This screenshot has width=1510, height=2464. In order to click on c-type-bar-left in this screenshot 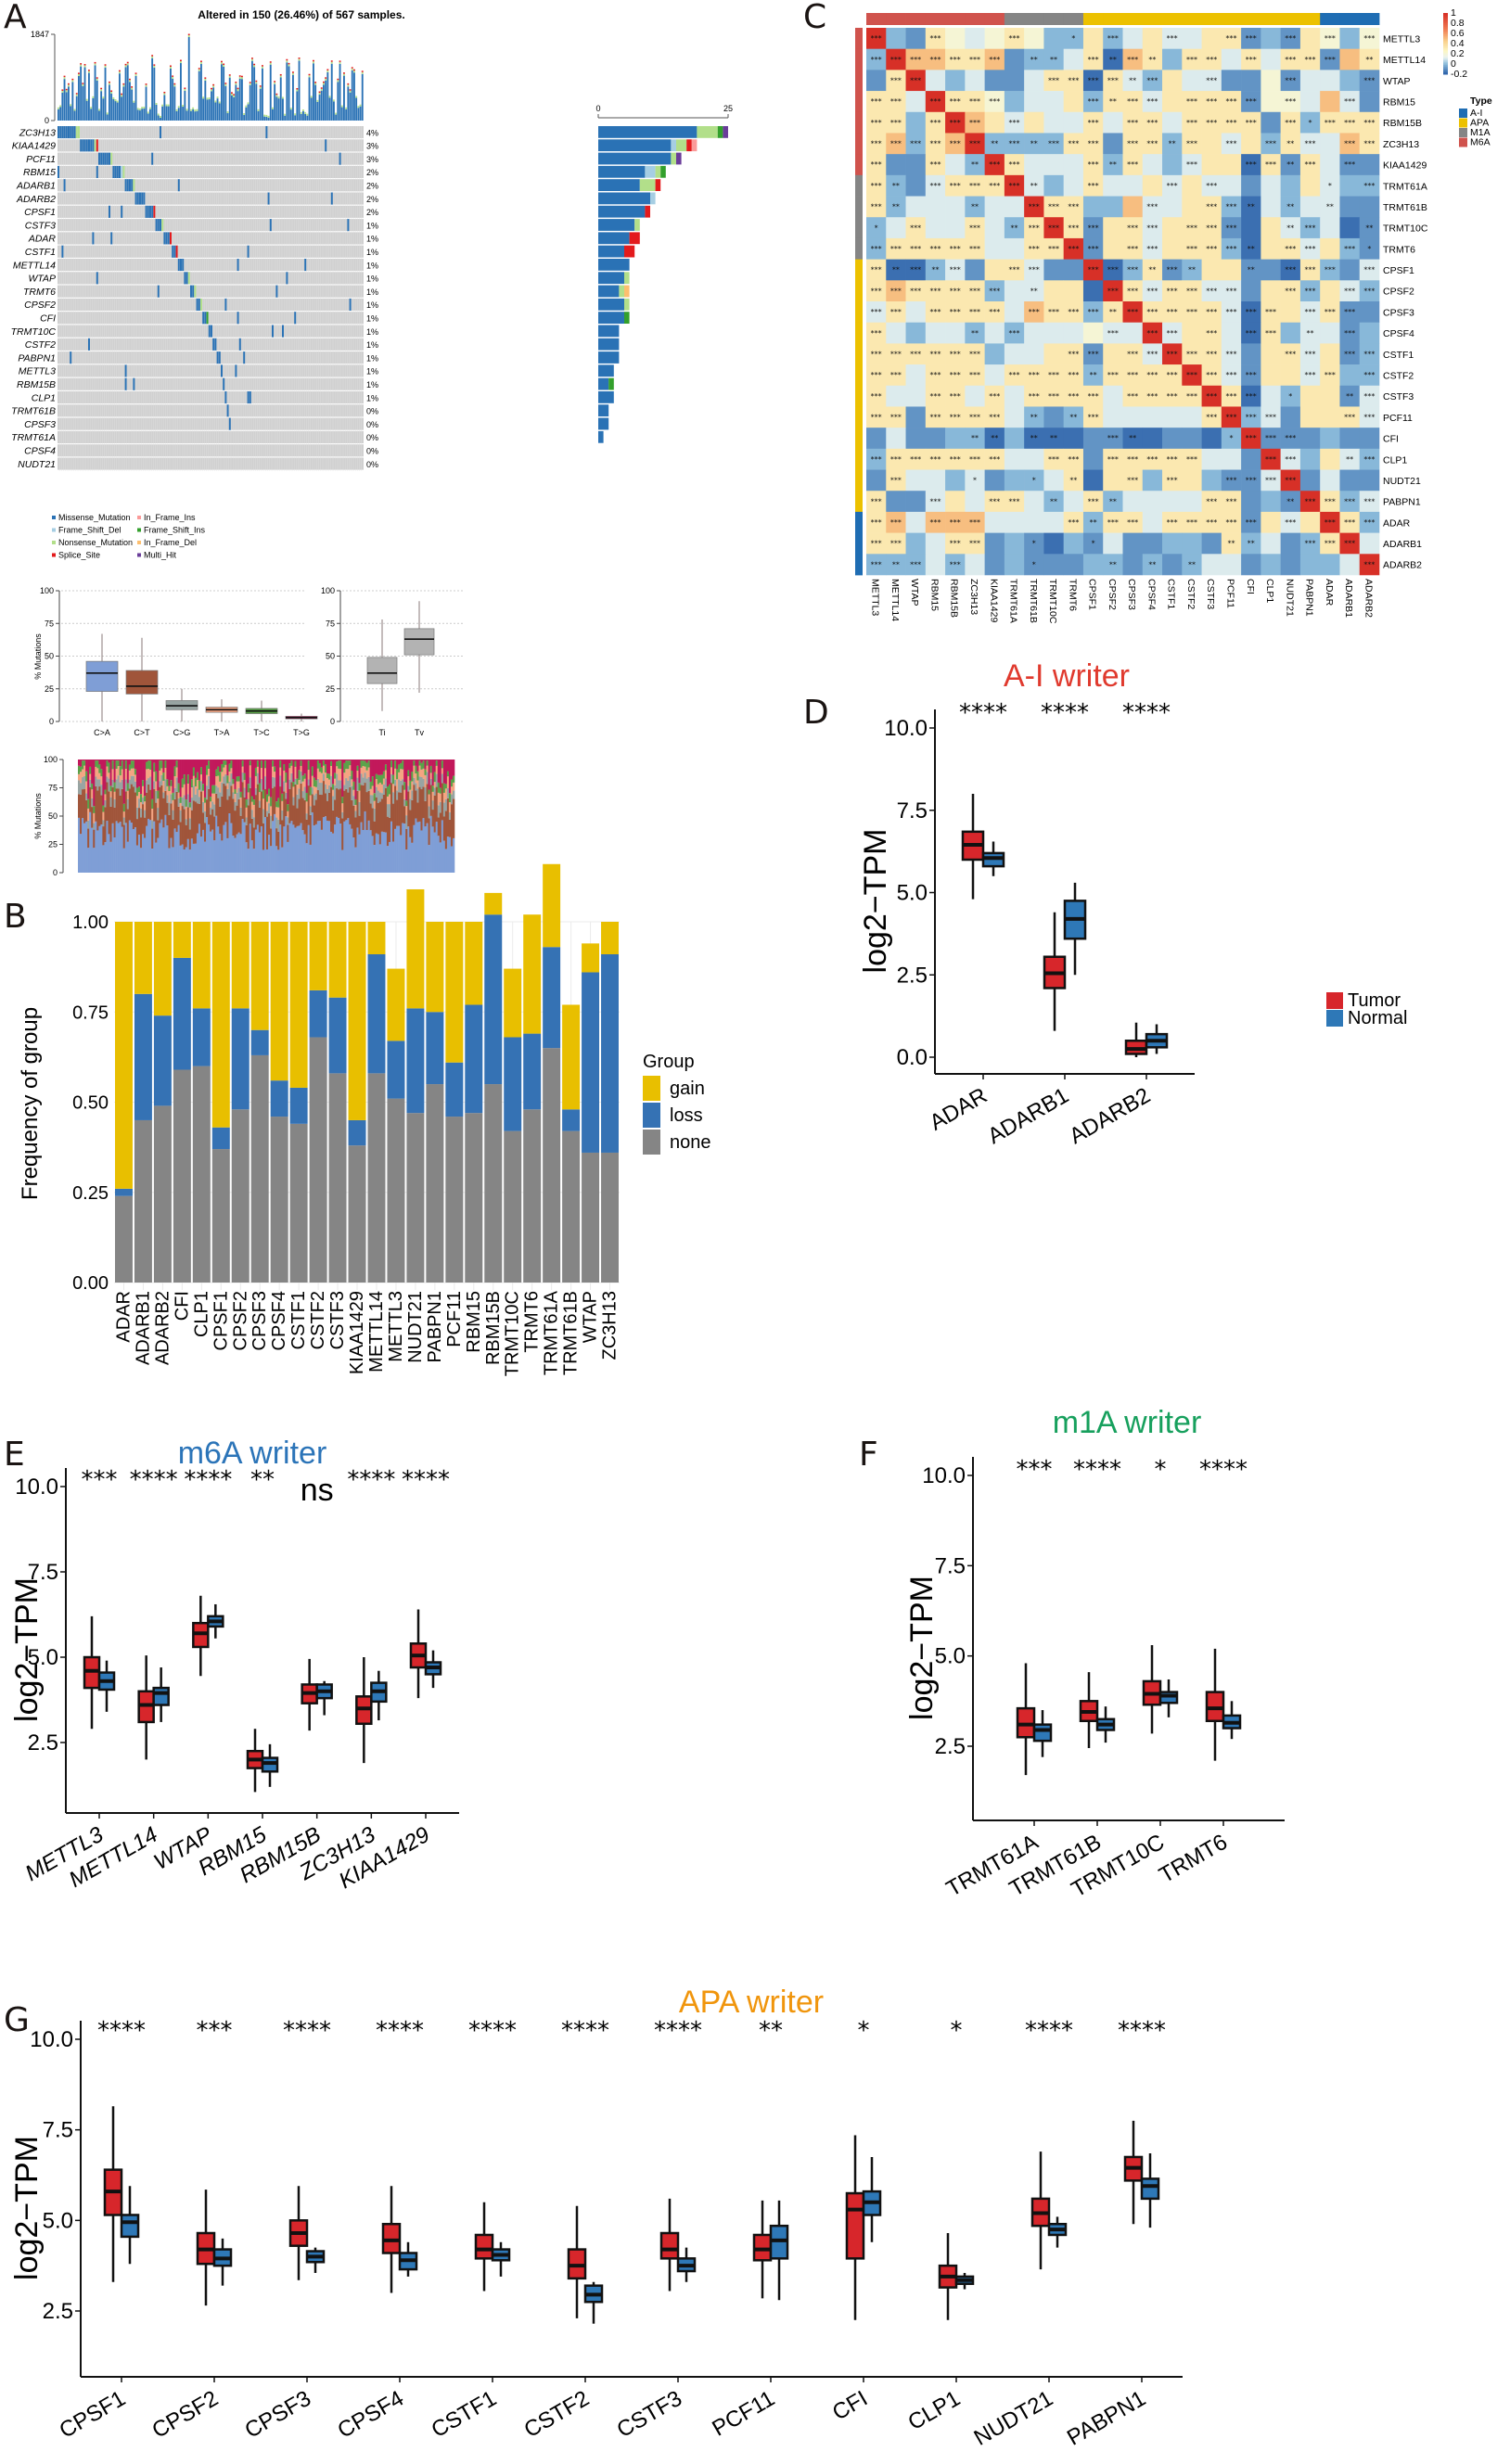, I will do `click(859, 439)`.